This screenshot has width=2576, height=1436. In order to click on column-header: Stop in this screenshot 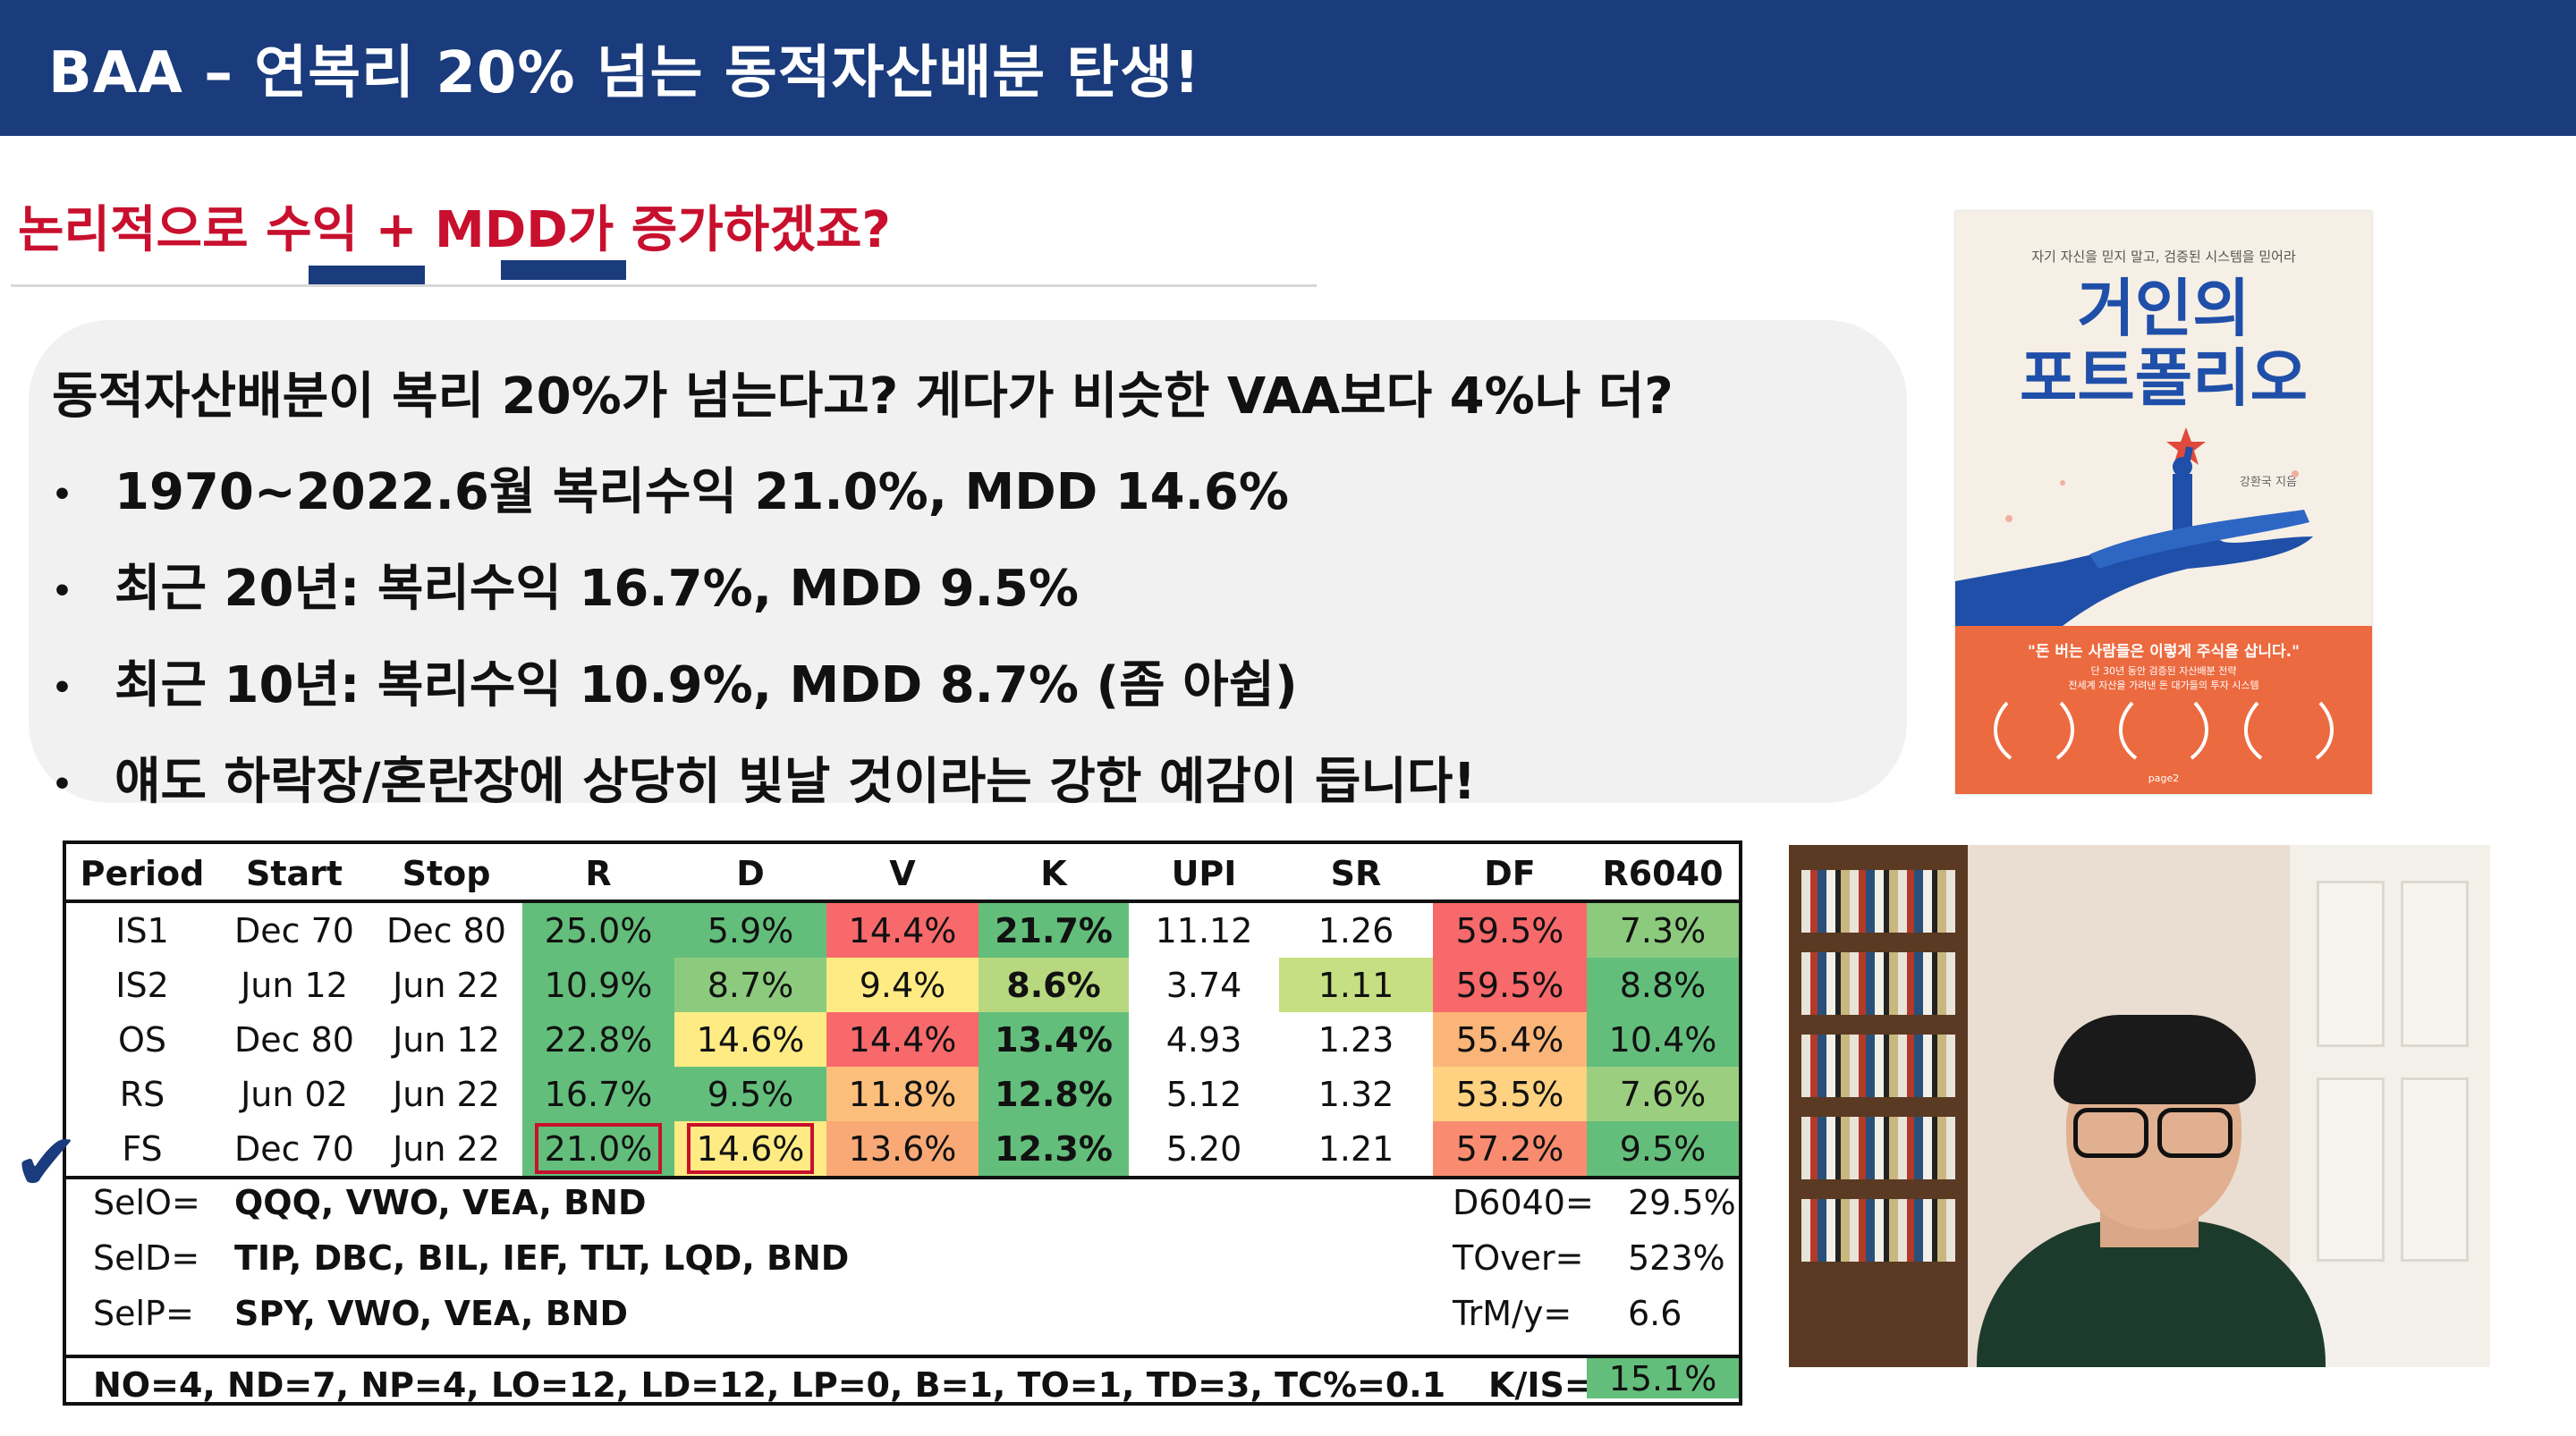, I will do `click(446, 873)`.